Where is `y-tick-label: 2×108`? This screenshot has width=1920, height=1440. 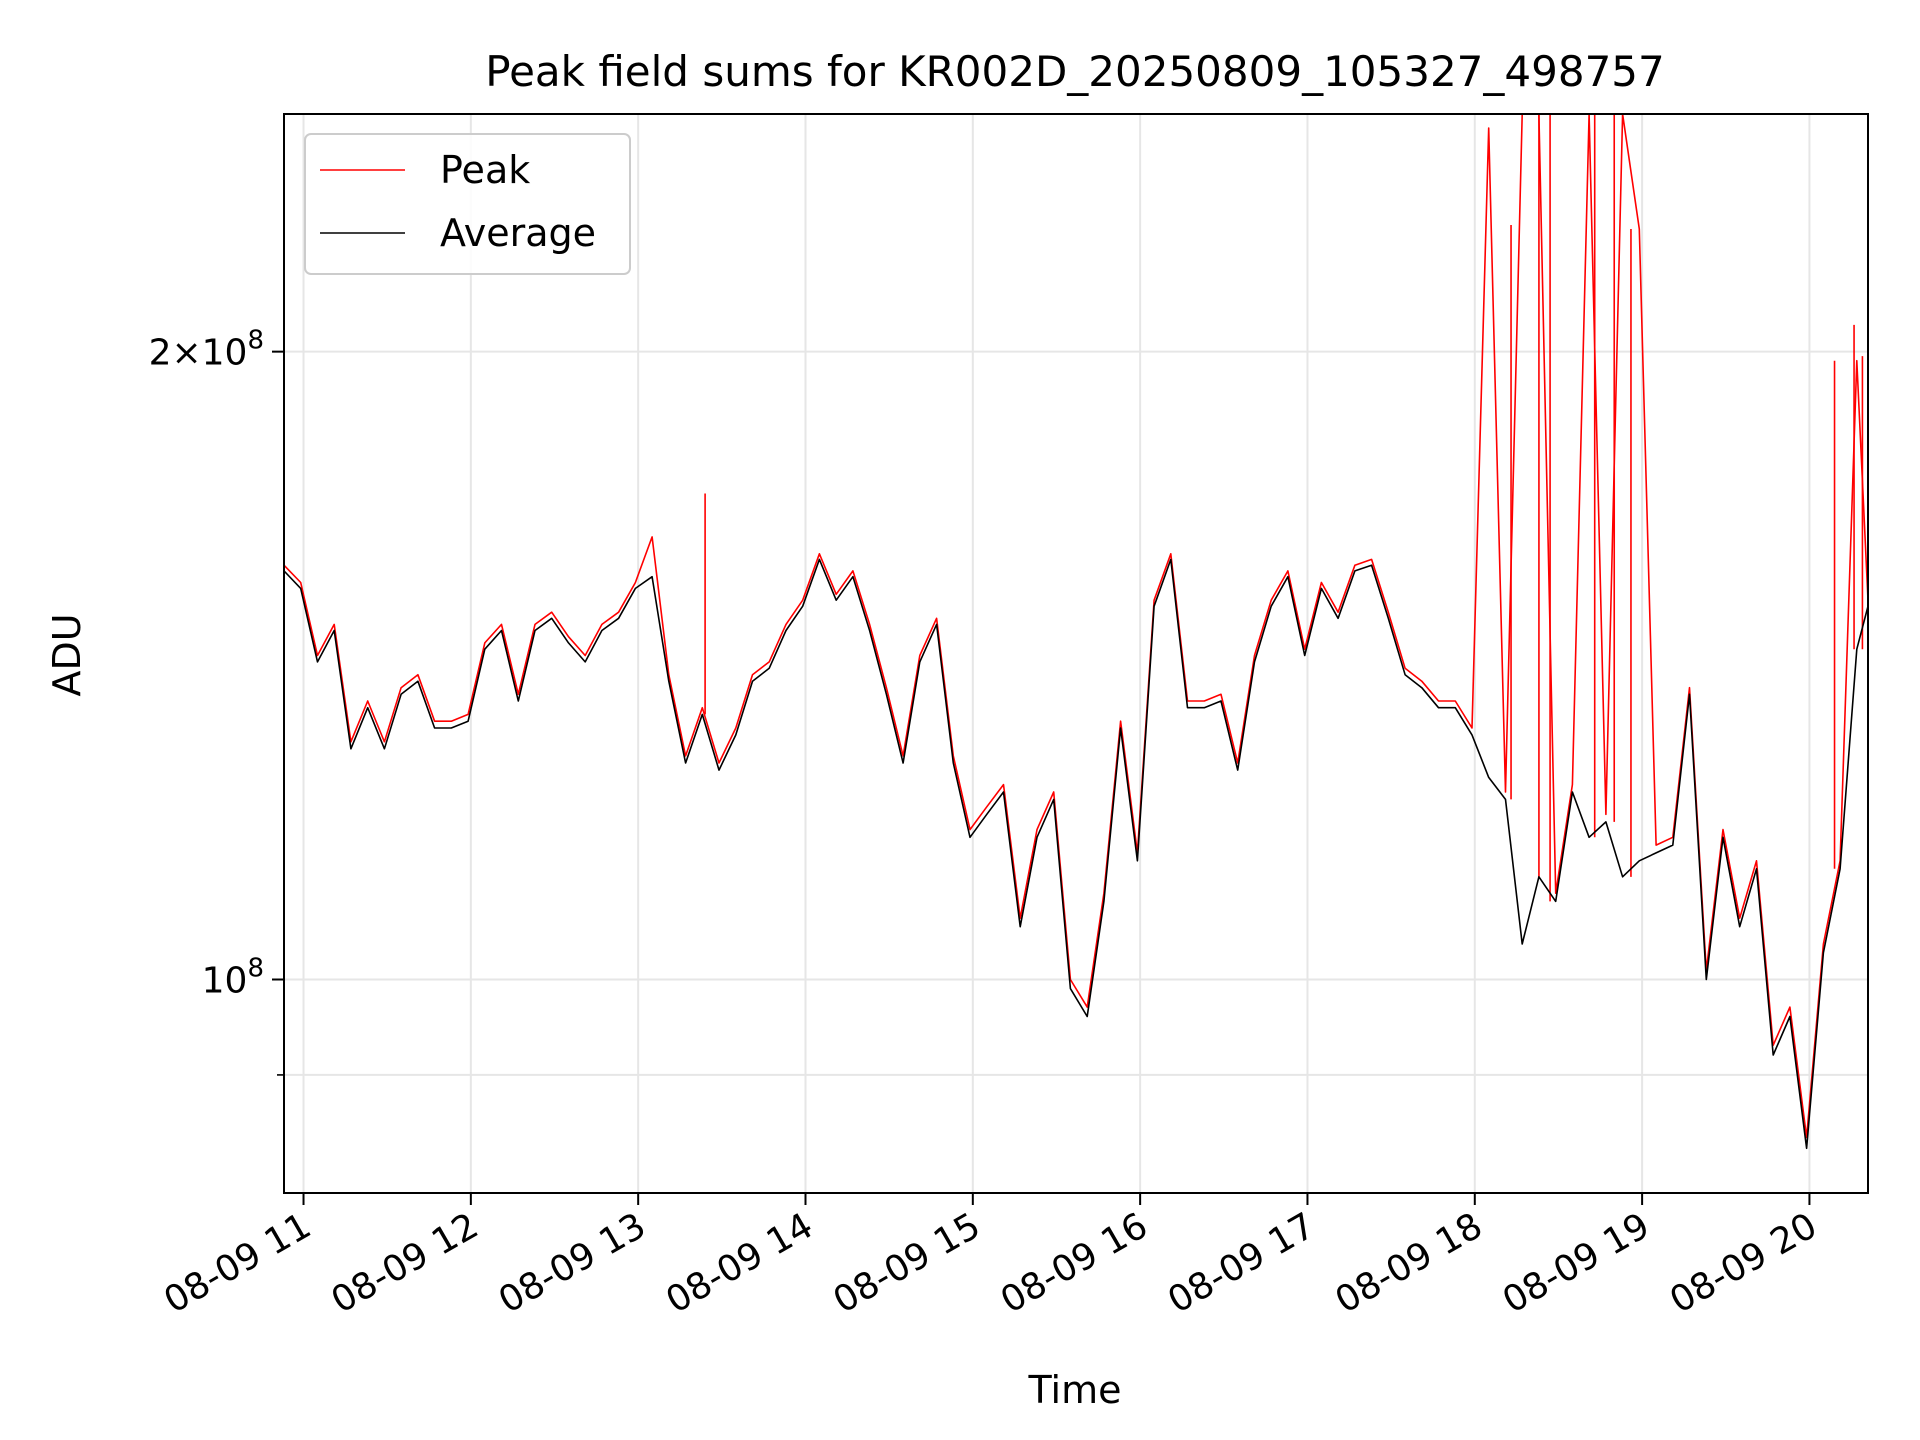 y-tick-label: 2×108 is located at coordinates (206, 350).